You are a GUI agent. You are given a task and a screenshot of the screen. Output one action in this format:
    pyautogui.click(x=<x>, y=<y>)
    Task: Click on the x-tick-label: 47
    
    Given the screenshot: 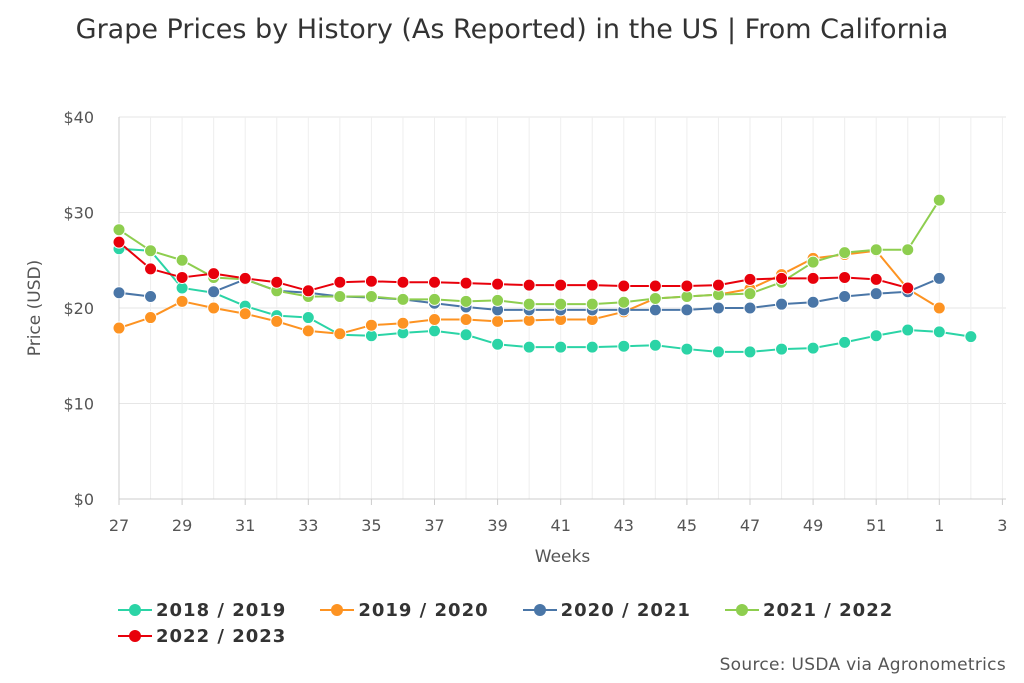 What is the action you would take?
    pyautogui.click(x=750, y=525)
    